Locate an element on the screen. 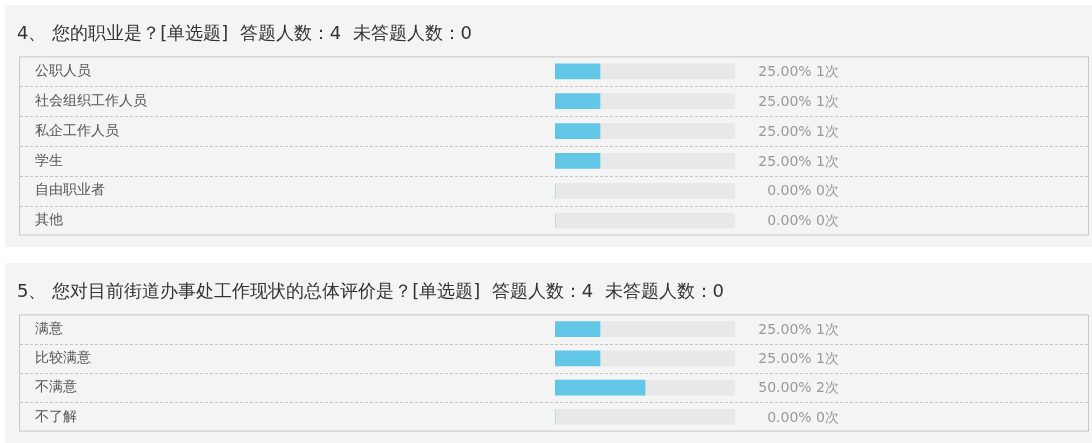 This screenshot has width=1092, height=443. text: 4、 您的职业是？[单选题] 答题人数：4 未答题人数：0 is located at coordinates (245, 33).